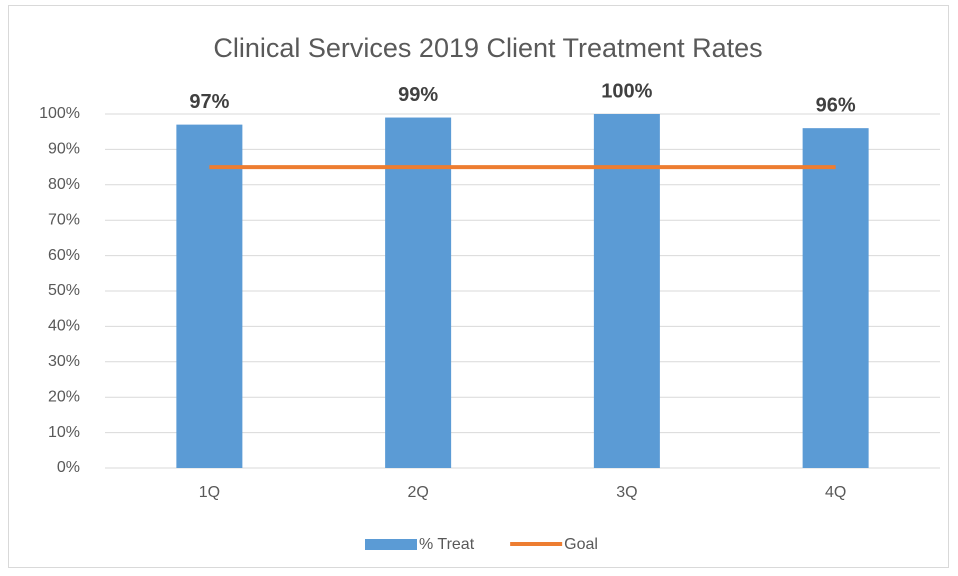  What do you see at coordinates (447, 544) in the screenshot?
I see `legend-label: % Treat` at bounding box center [447, 544].